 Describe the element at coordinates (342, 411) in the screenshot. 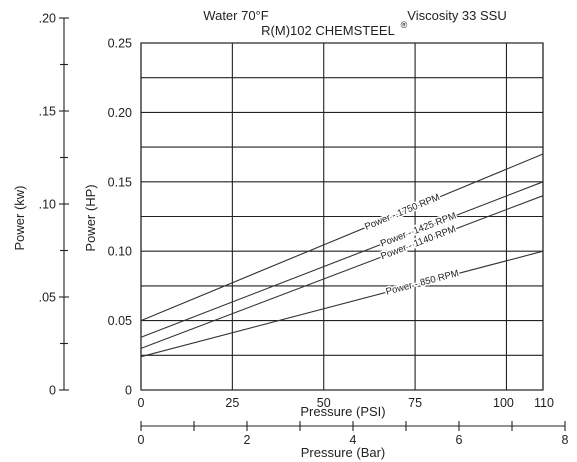

I see `x-axis-title: Pressure (PSI)` at that location.